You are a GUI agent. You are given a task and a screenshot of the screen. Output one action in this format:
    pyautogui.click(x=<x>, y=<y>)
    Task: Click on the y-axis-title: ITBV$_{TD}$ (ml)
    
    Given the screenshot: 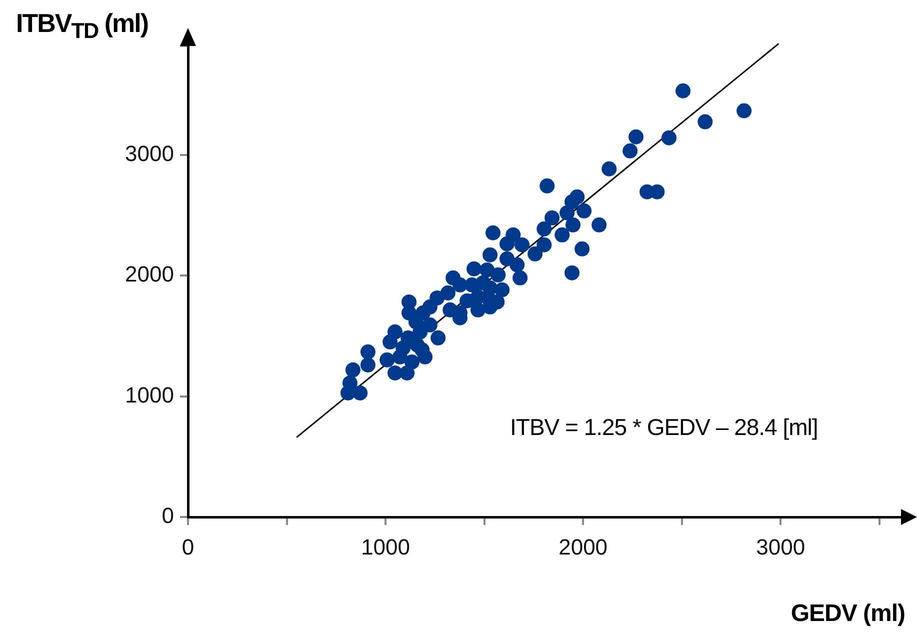 What is the action you would take?
    pyautogui.click(x=82, y=26)
    